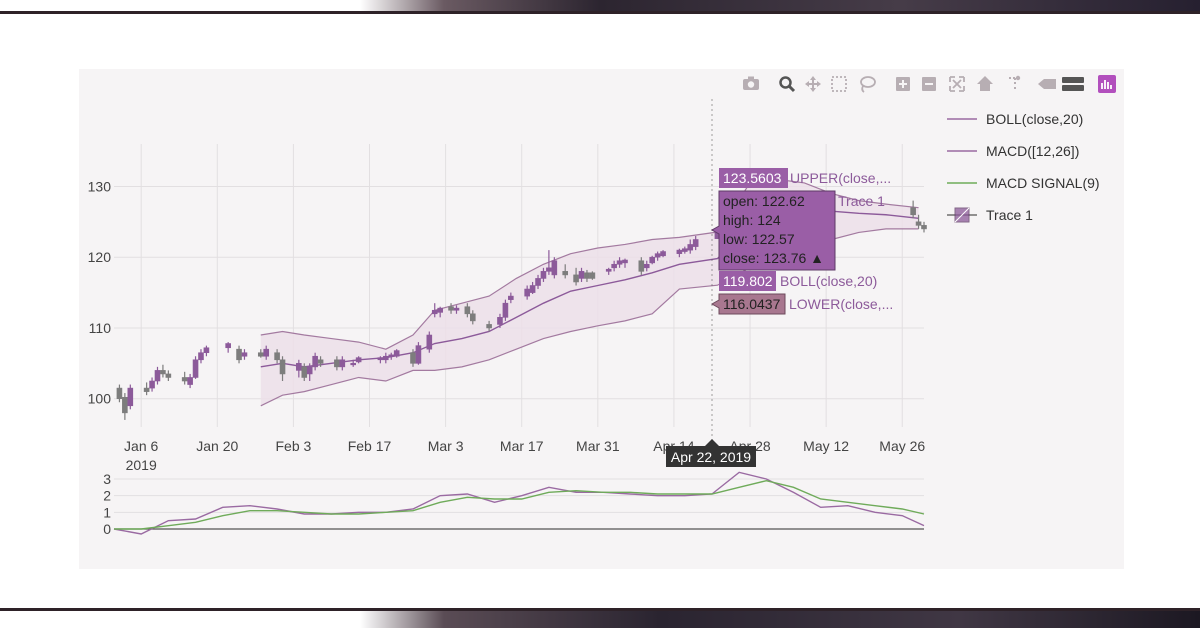 The image size is (1200, 628). Describe the element at coordinates (1013, 151) in the screenshot. I see `legend-item: MACD([12,26])` at that location.